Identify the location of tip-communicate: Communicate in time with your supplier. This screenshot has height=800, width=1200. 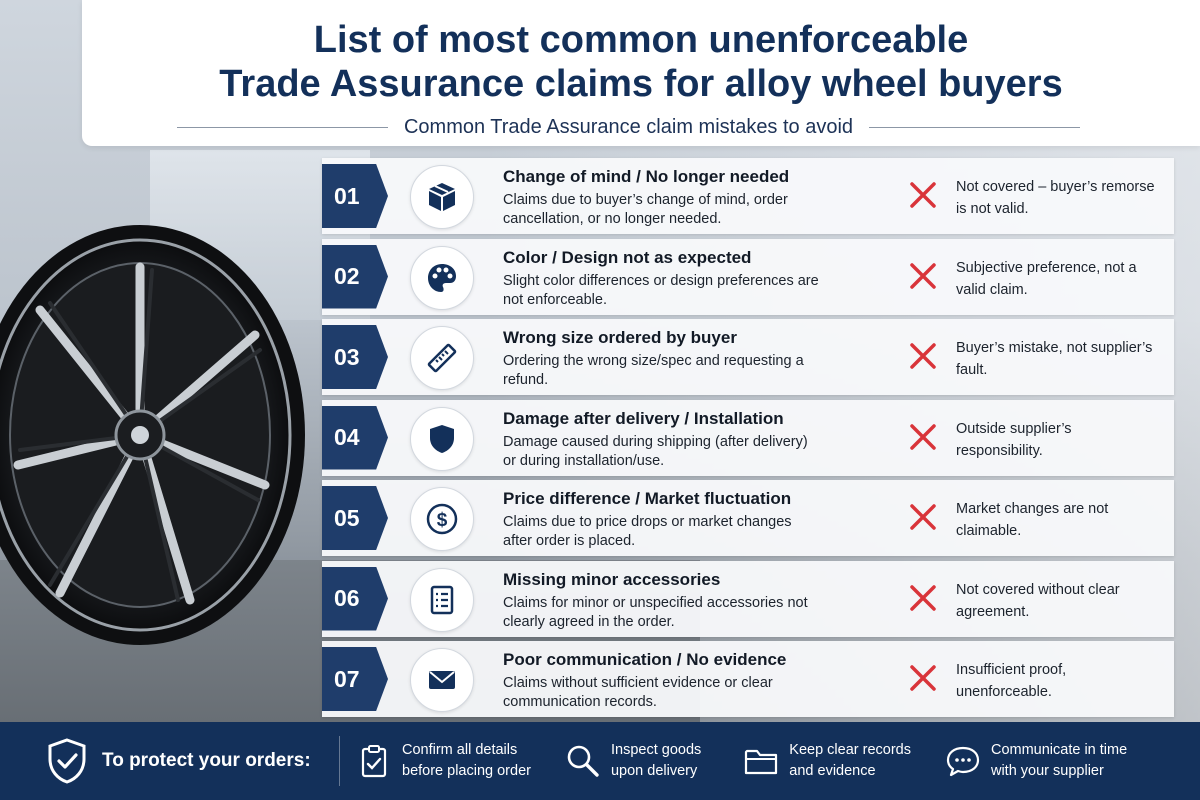
(1036, 761).